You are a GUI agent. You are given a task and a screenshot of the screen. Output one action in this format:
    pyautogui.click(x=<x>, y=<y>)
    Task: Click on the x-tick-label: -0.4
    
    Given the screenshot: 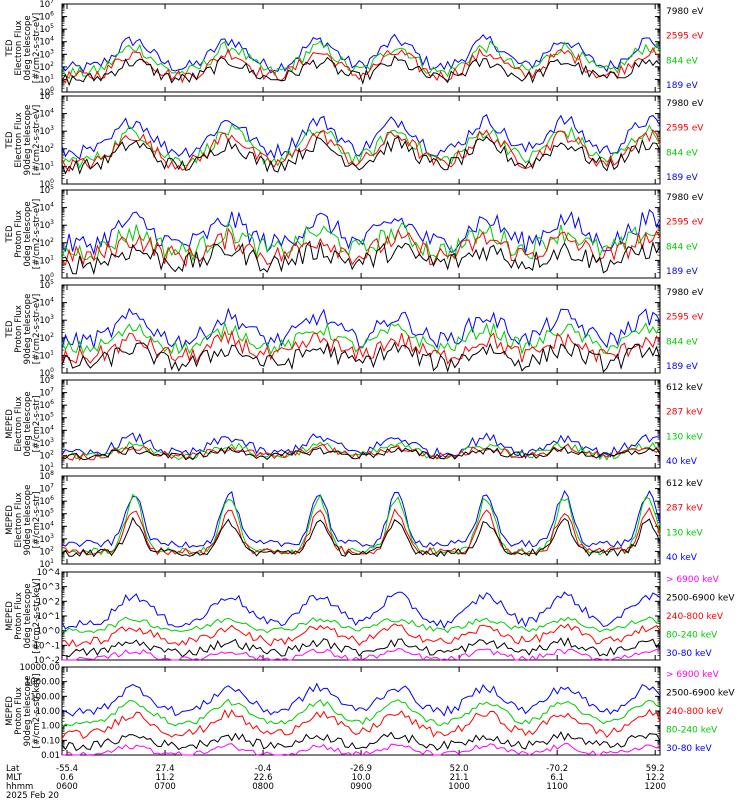 What is the action you would take?
    pyautogui.click(x=263, y=769)
    